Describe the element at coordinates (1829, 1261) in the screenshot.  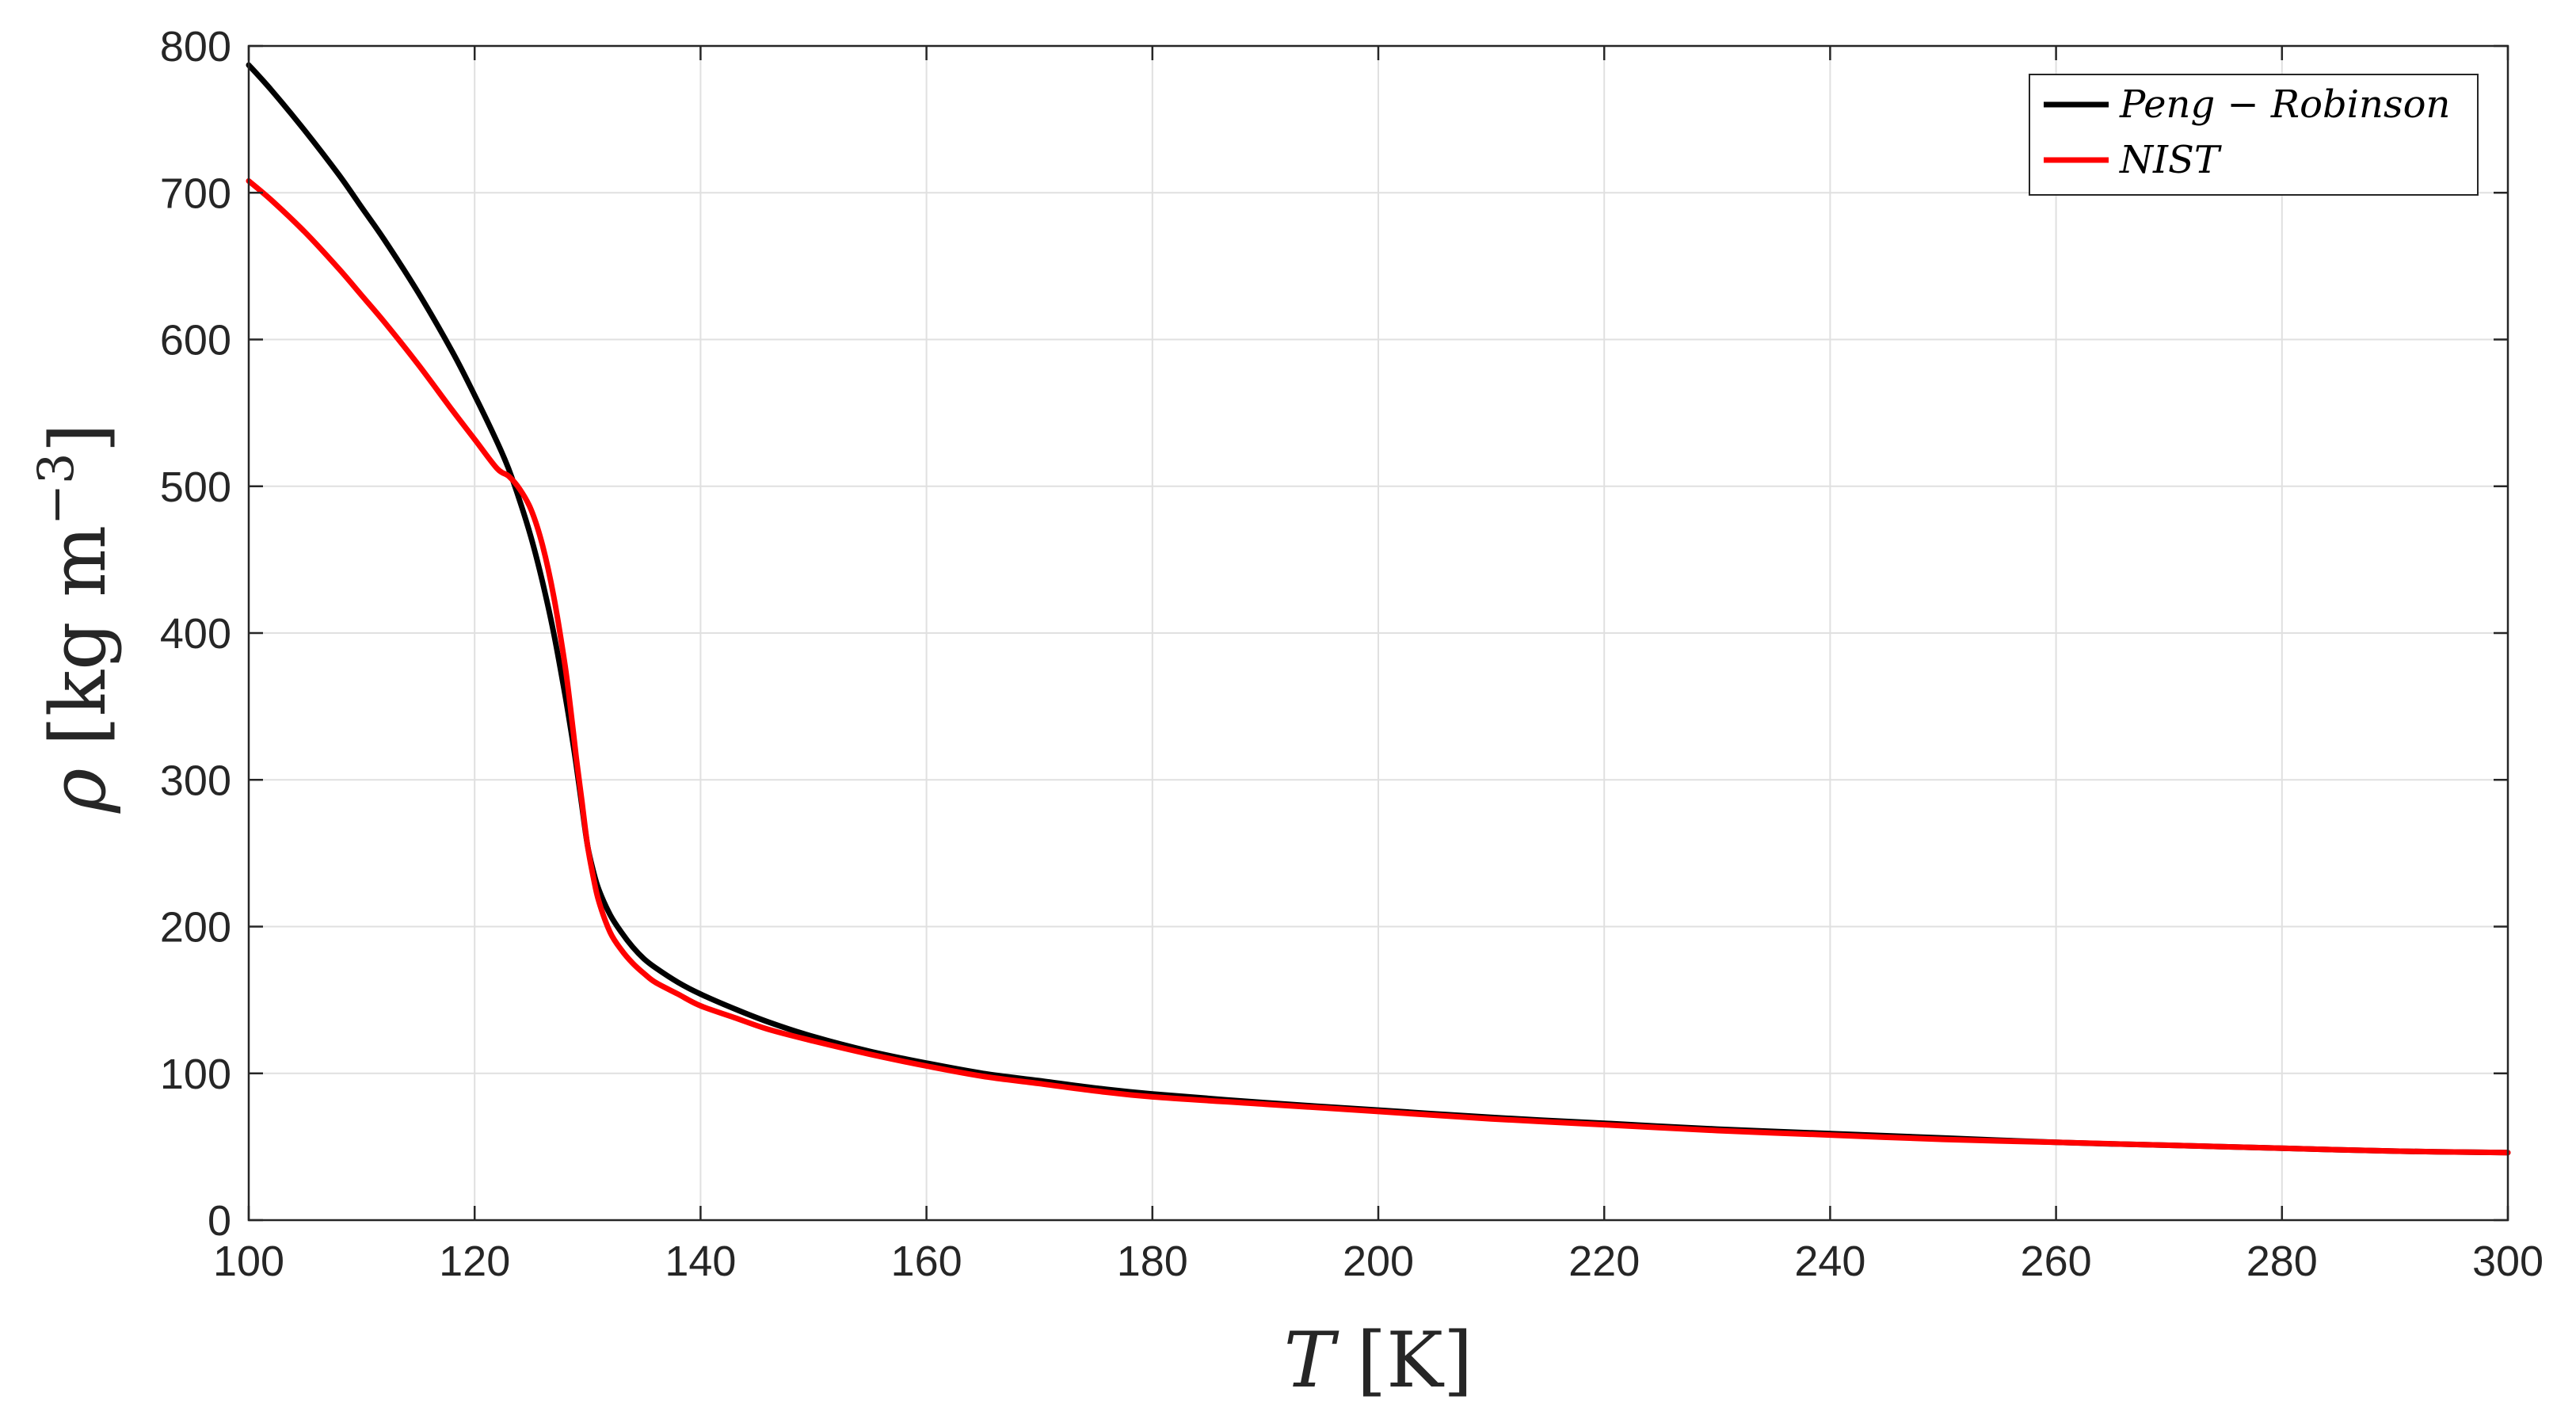
I see `x-tick-label: 240` at that location.